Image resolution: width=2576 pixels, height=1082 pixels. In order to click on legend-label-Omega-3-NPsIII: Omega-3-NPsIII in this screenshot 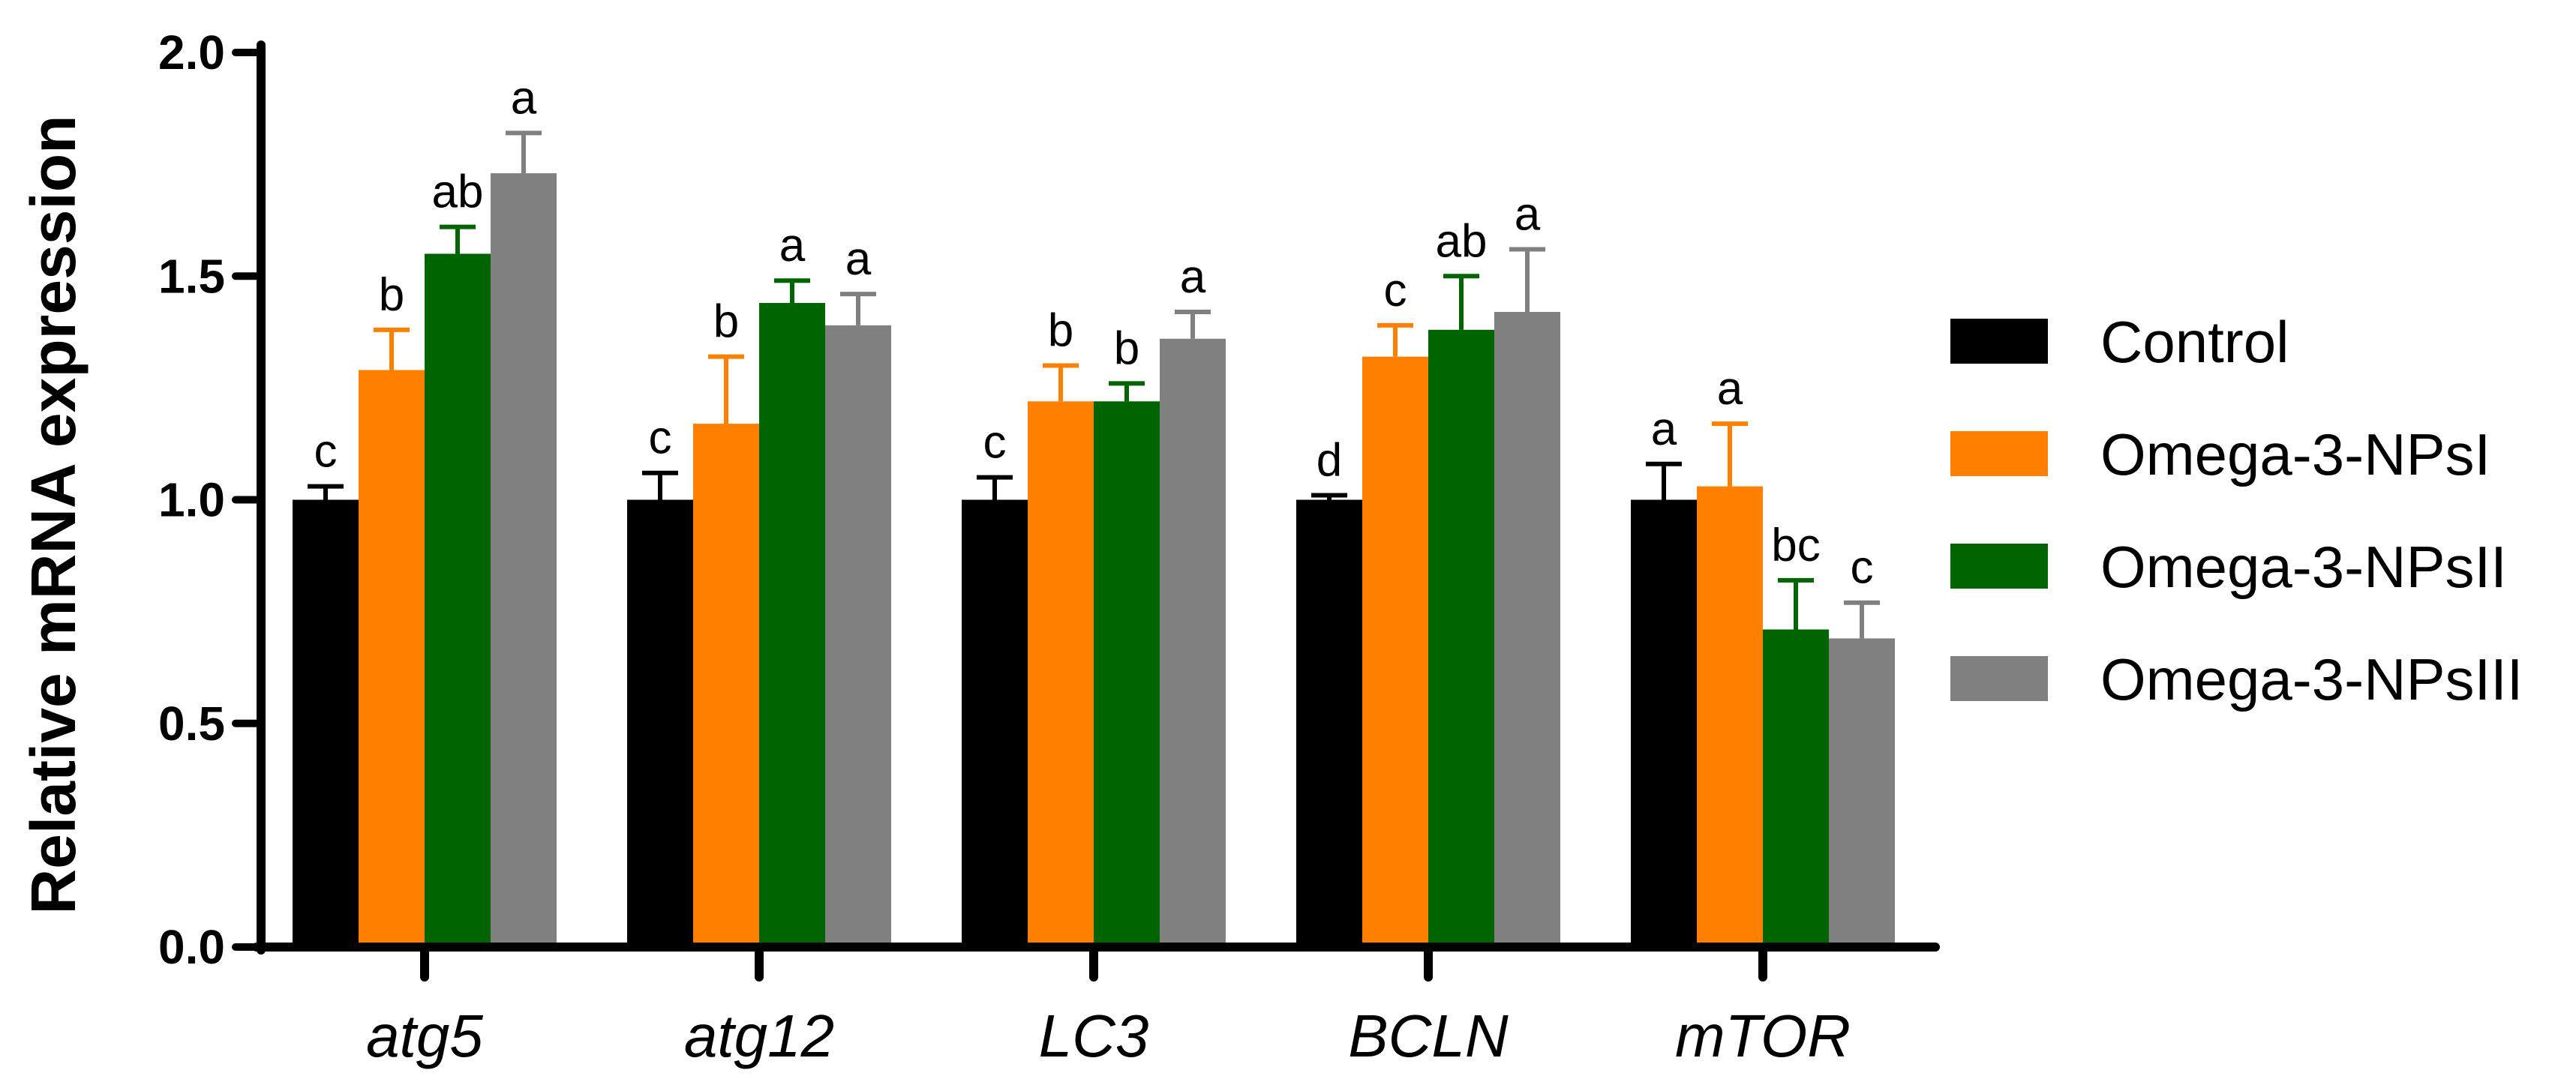, I will do `click(2311, 679)`.